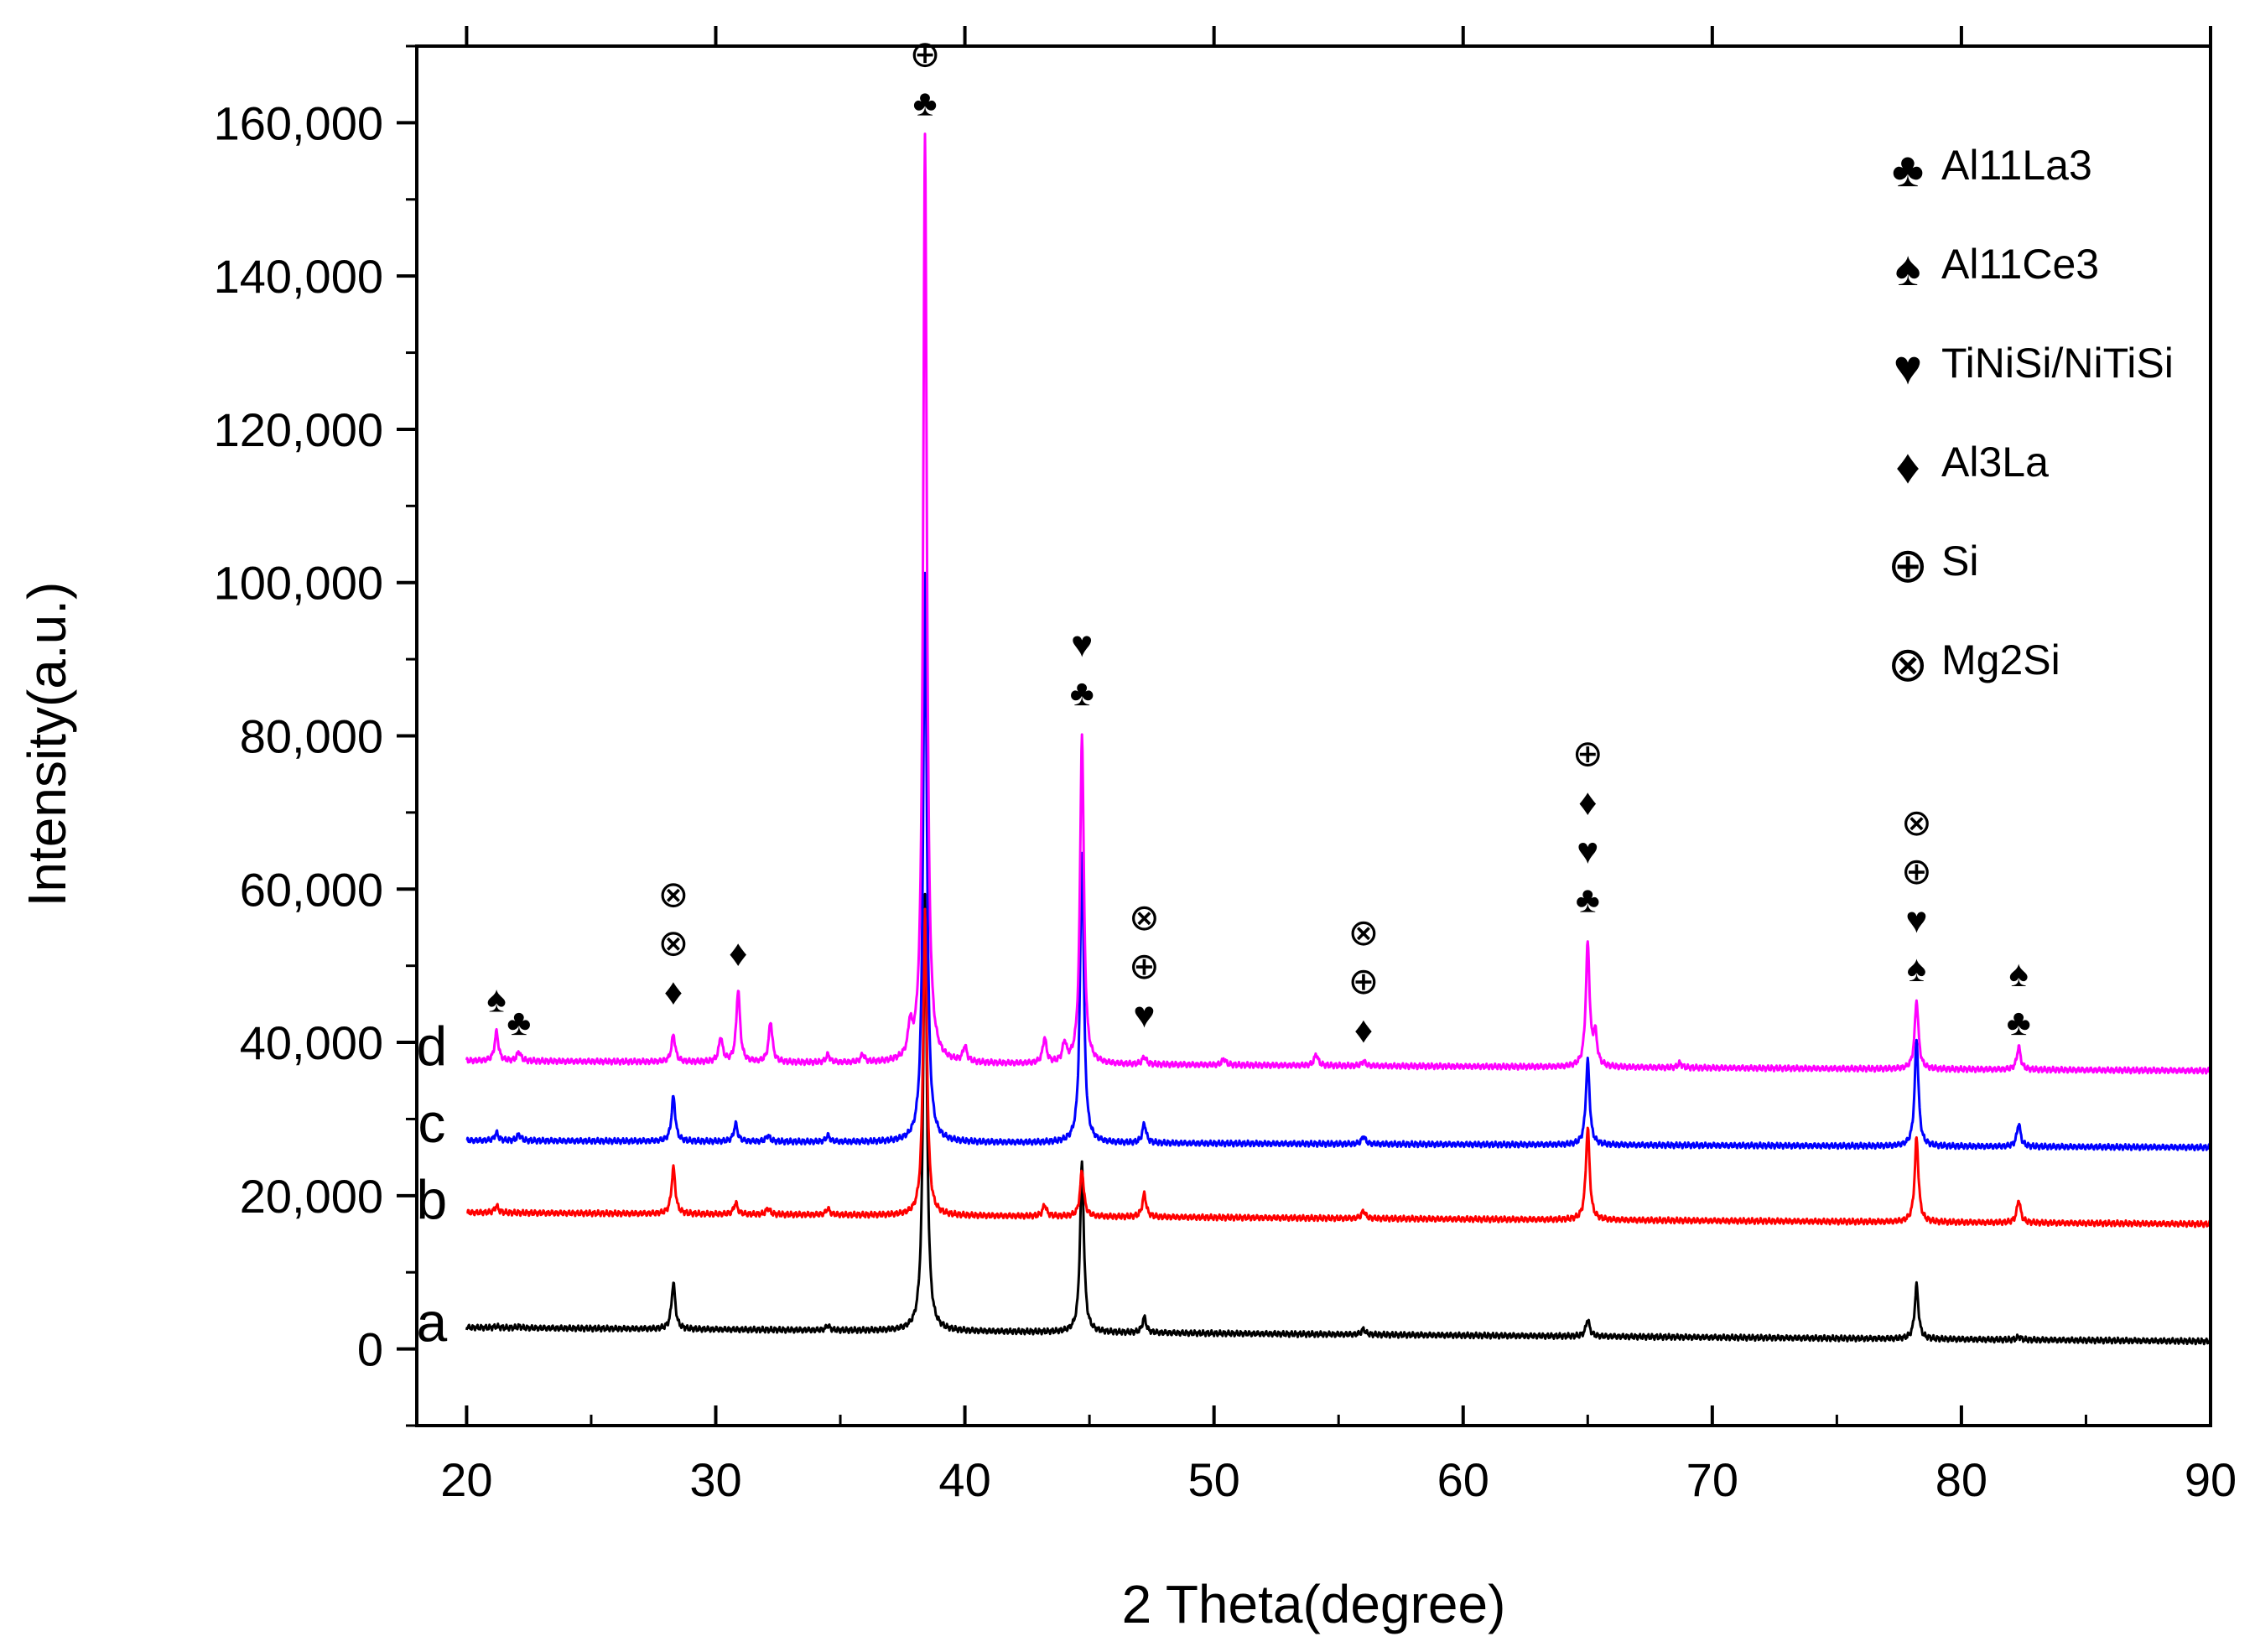 The width and height of the screenshot is (2255, 1652). I want to click on y-tick-label: 140,000, so click(298, 276).